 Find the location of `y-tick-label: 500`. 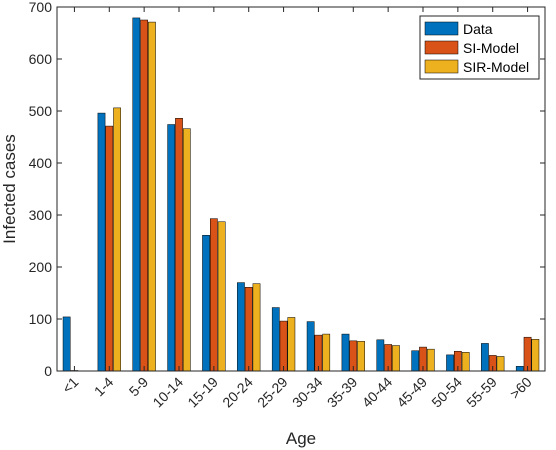

y-tick-label: 500 is located at coordinates (41, 111).